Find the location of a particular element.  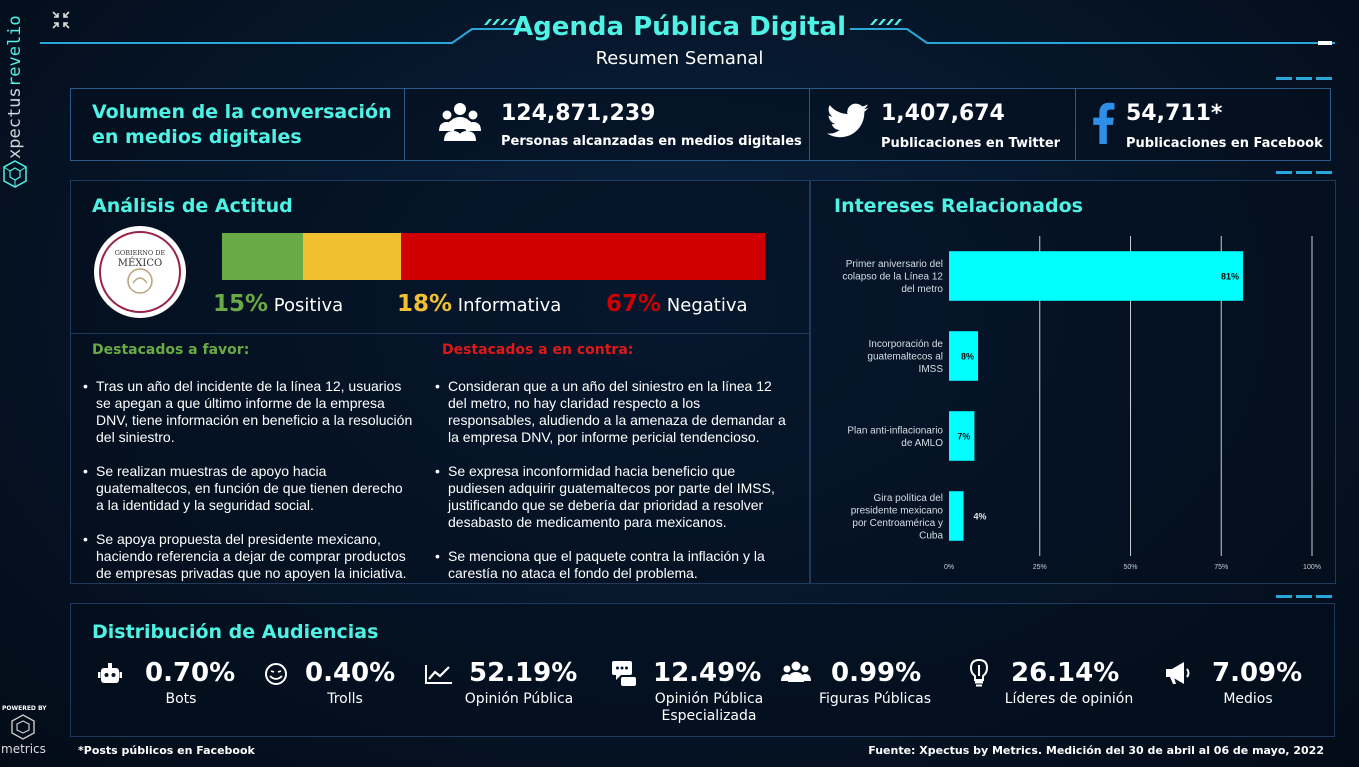

chart-category-label: Gira política del is located at coordinates (908, 498).